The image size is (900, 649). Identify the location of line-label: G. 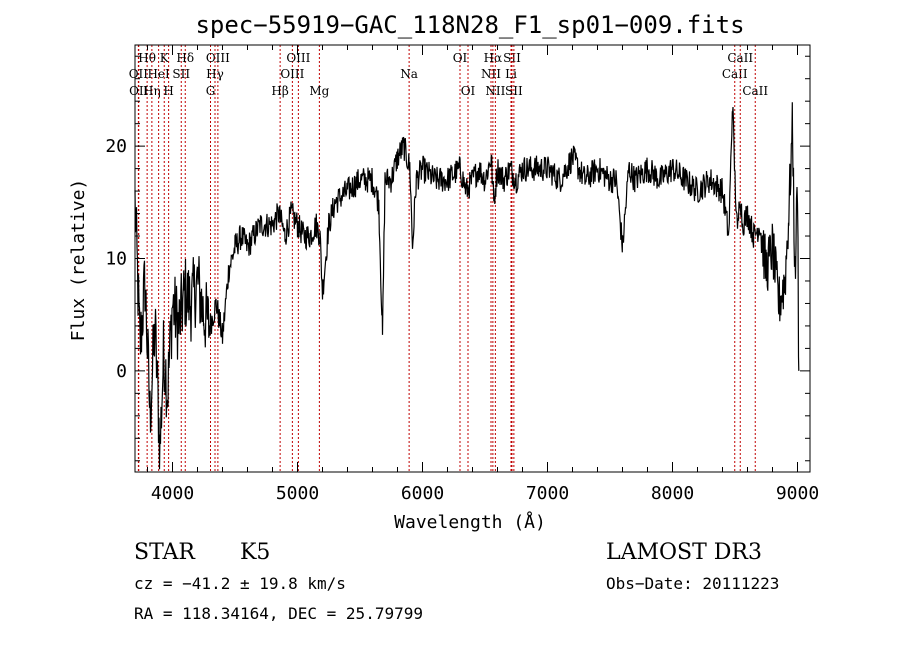
(211, 91).